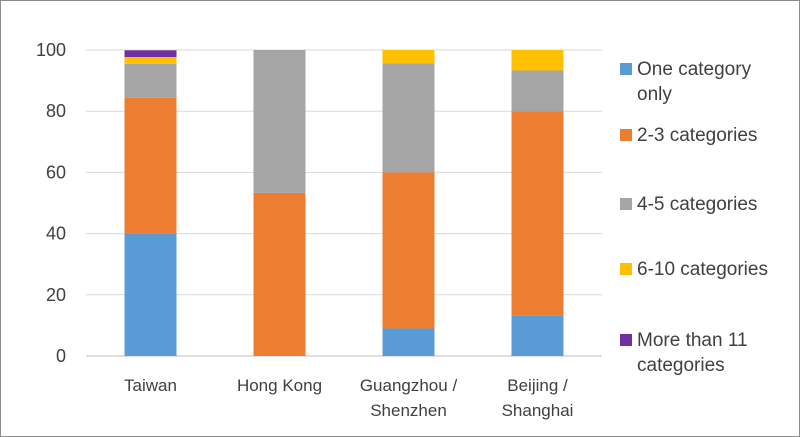  Describe the element at coordinates (697, 135) in the screenshot. I see `legend-label: 2-3 categories` at that location.